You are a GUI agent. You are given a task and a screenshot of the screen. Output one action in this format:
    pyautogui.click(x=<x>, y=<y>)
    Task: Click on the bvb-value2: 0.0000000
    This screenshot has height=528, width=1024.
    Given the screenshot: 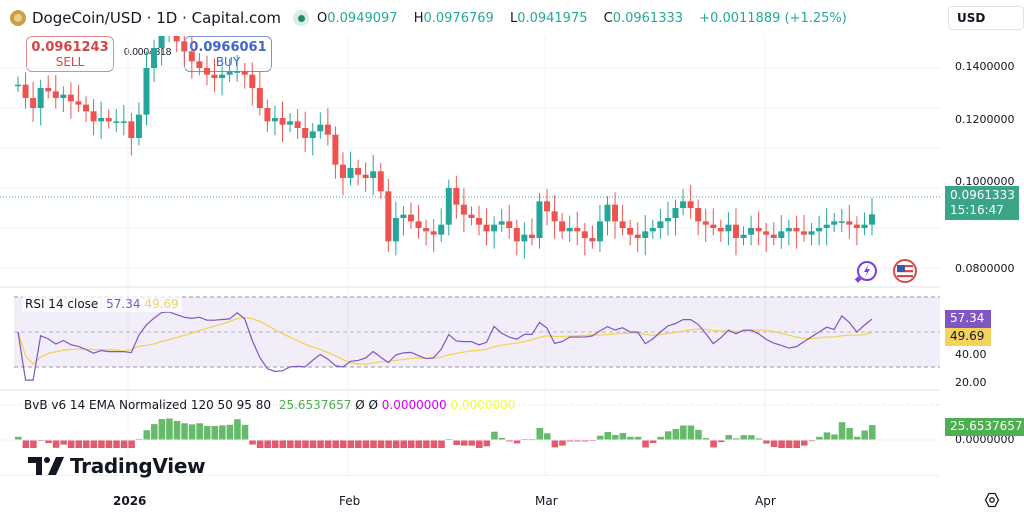 What is the action you would take?
    pyautogui.click(x=414, y=405)
    